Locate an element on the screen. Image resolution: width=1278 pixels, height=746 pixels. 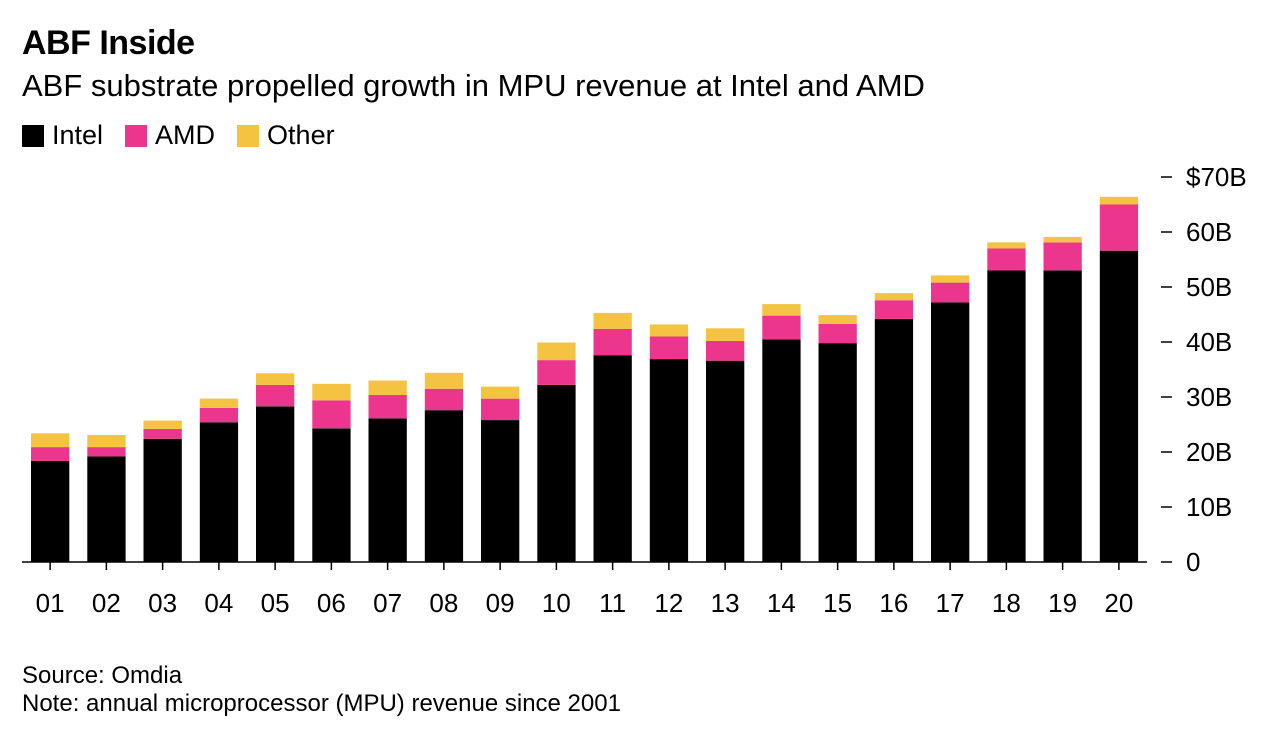
x-tick-label-07: 07 is located at coordinates (387, 603).